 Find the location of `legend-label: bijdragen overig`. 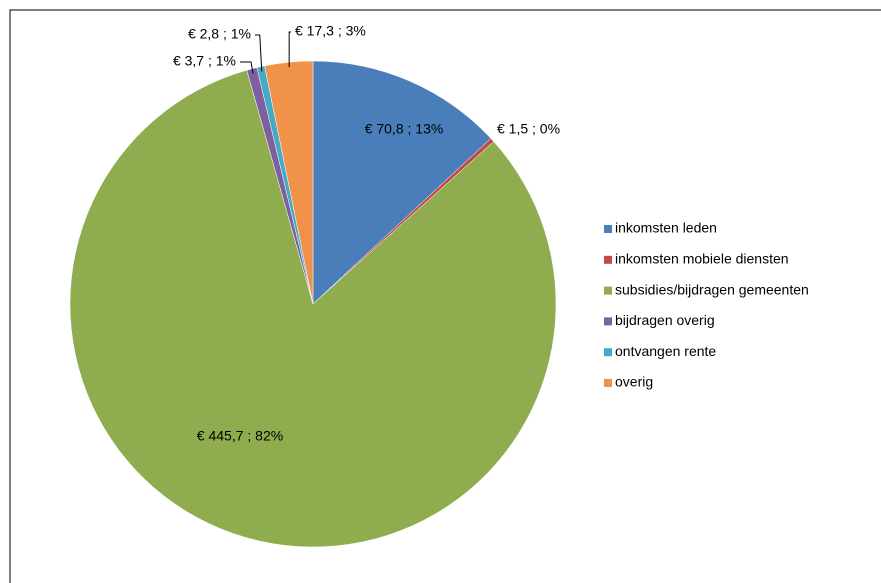

legend-label: bijdragen overig is located at coordinates (665, 320).